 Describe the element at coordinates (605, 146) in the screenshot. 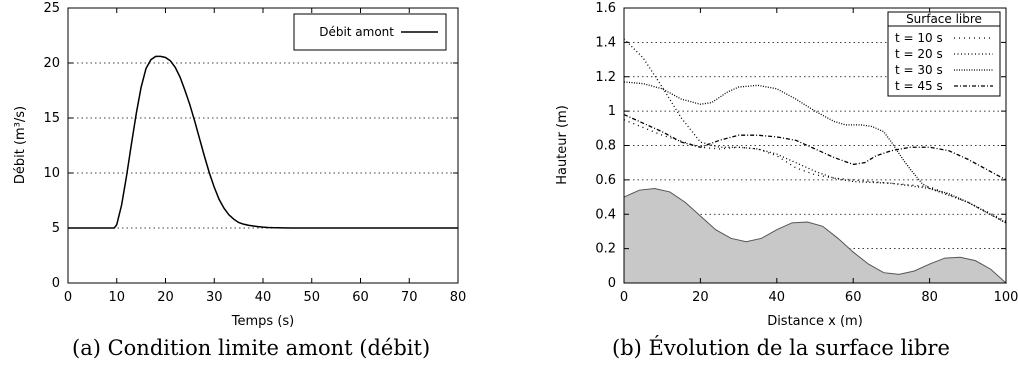

I see `y-tick-label: 0.8` at that location.